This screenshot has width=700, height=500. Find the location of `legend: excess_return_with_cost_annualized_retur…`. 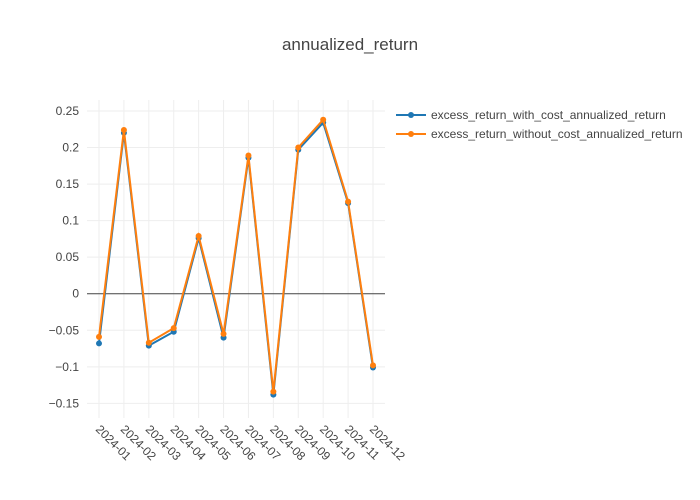

legend: excess_return_with_cost_annualized_retur… is located at coordinates (539, 124).